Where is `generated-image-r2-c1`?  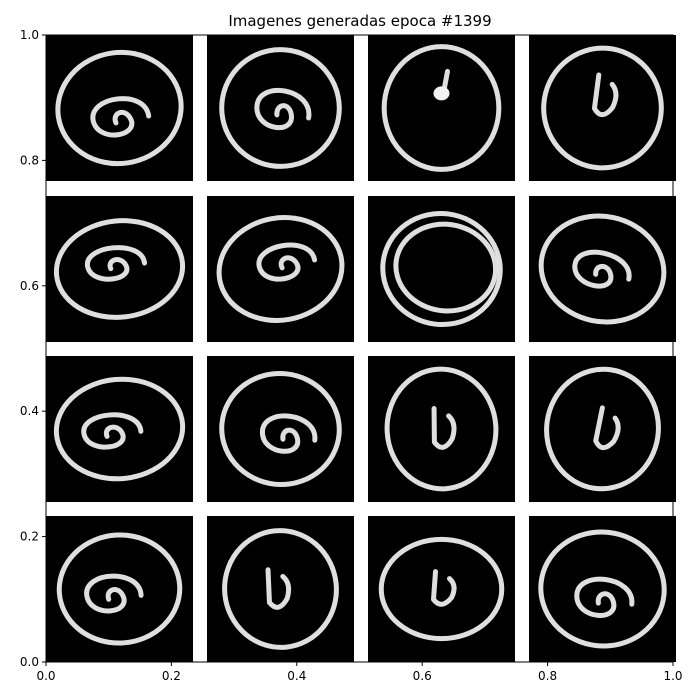 generated-image-r2-c1 is located at coordinates (119, 269).